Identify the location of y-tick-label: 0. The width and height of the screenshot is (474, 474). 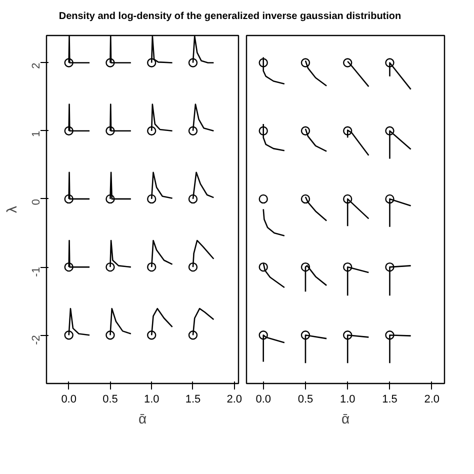
(36, 202).